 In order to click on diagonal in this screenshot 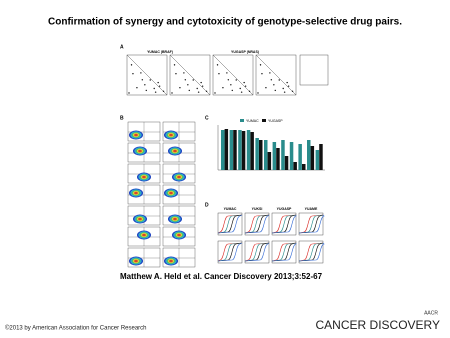, I will do `click(276, 75)`.